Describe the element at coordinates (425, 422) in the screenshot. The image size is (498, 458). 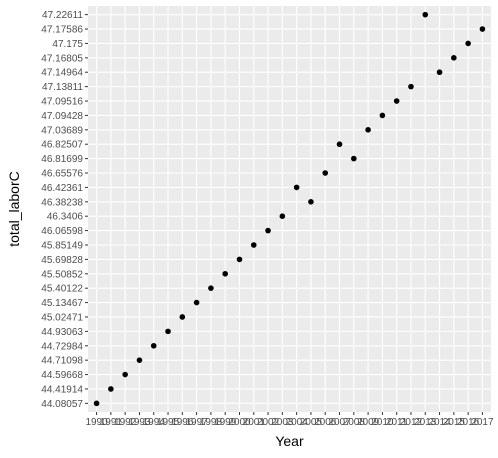
I see `x-tick-label: 2013` at that location.